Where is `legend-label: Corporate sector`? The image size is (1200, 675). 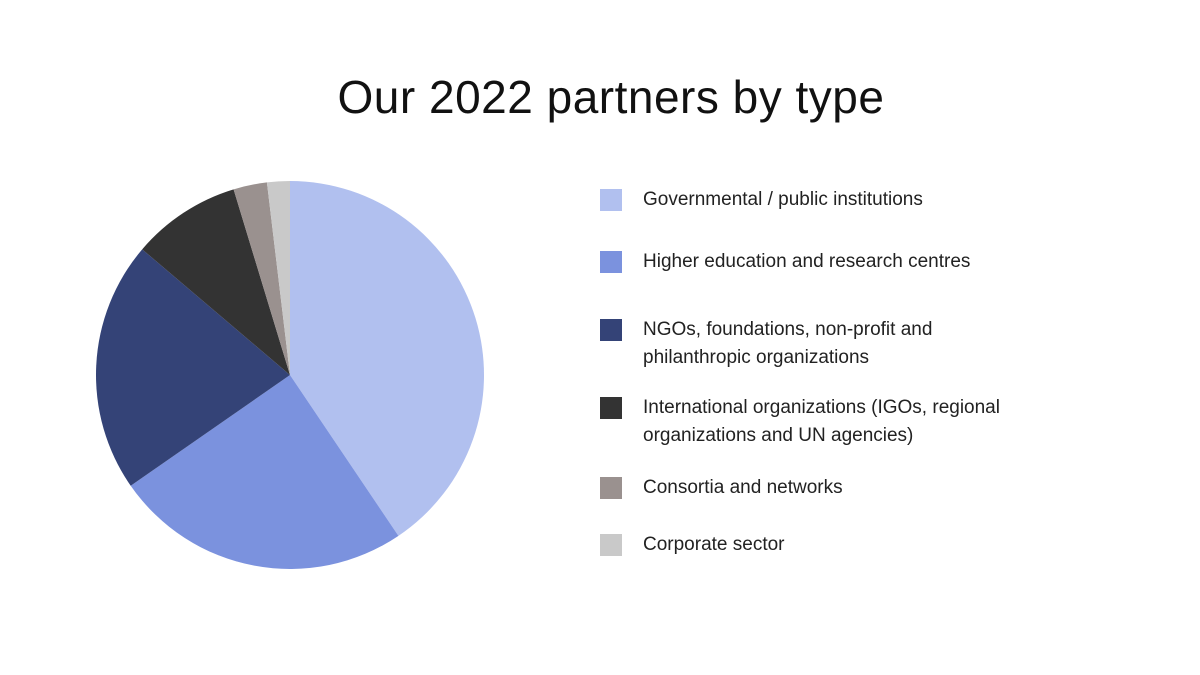
legend-label: Corporate sector is located at coordinates (714, 544).